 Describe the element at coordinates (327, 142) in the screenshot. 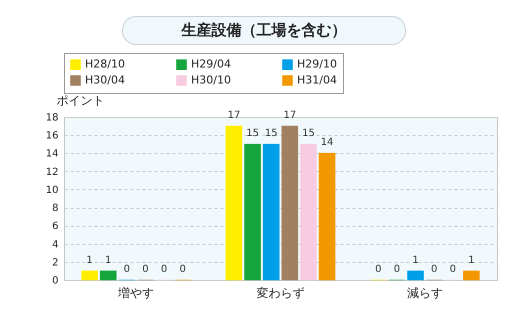

I see `data-label: 14` at that location.